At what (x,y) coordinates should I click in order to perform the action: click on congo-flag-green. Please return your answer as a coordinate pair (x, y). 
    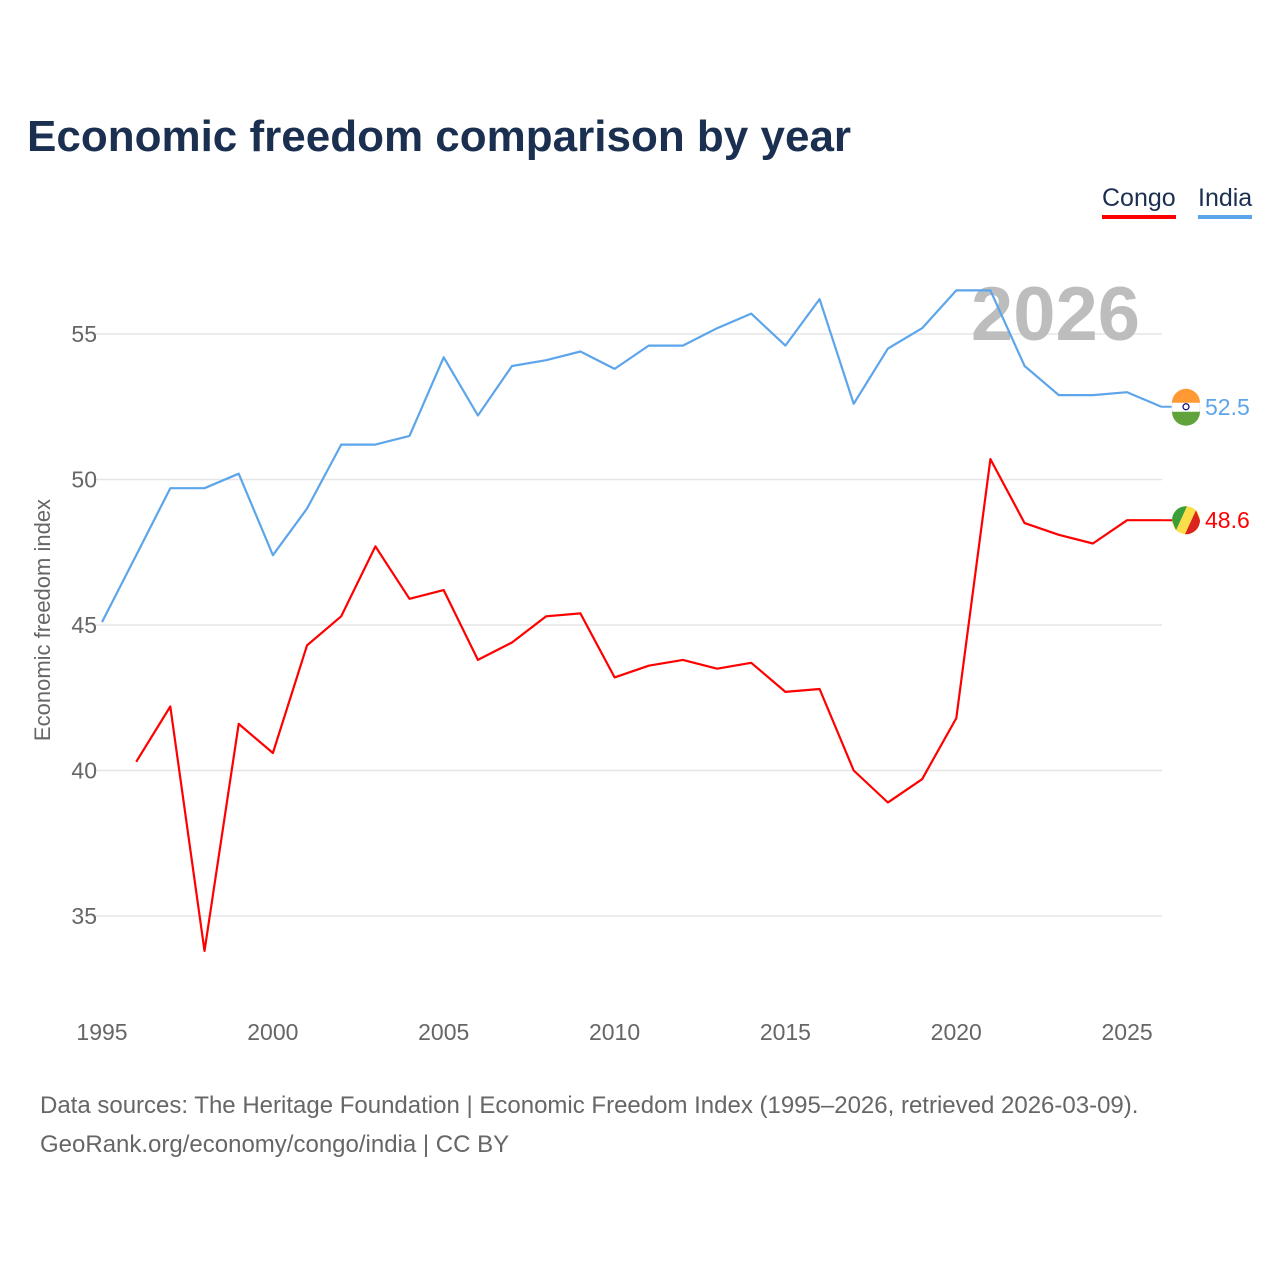
    Looking at the image, I should click on (1179, 518).